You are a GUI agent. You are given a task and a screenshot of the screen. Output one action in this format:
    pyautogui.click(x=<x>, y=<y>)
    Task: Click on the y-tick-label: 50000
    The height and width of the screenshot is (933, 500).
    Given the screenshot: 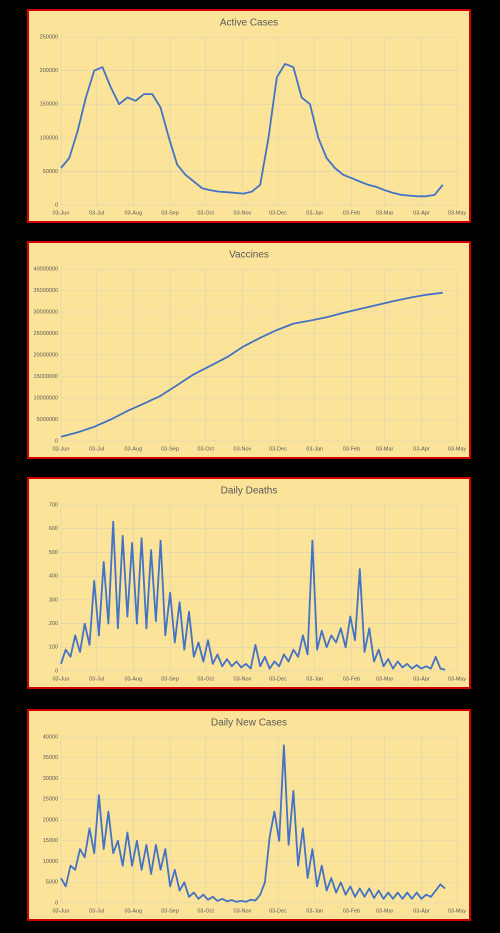 What is the action you would take?
    pyautogui.click(x=50, y=172)
    